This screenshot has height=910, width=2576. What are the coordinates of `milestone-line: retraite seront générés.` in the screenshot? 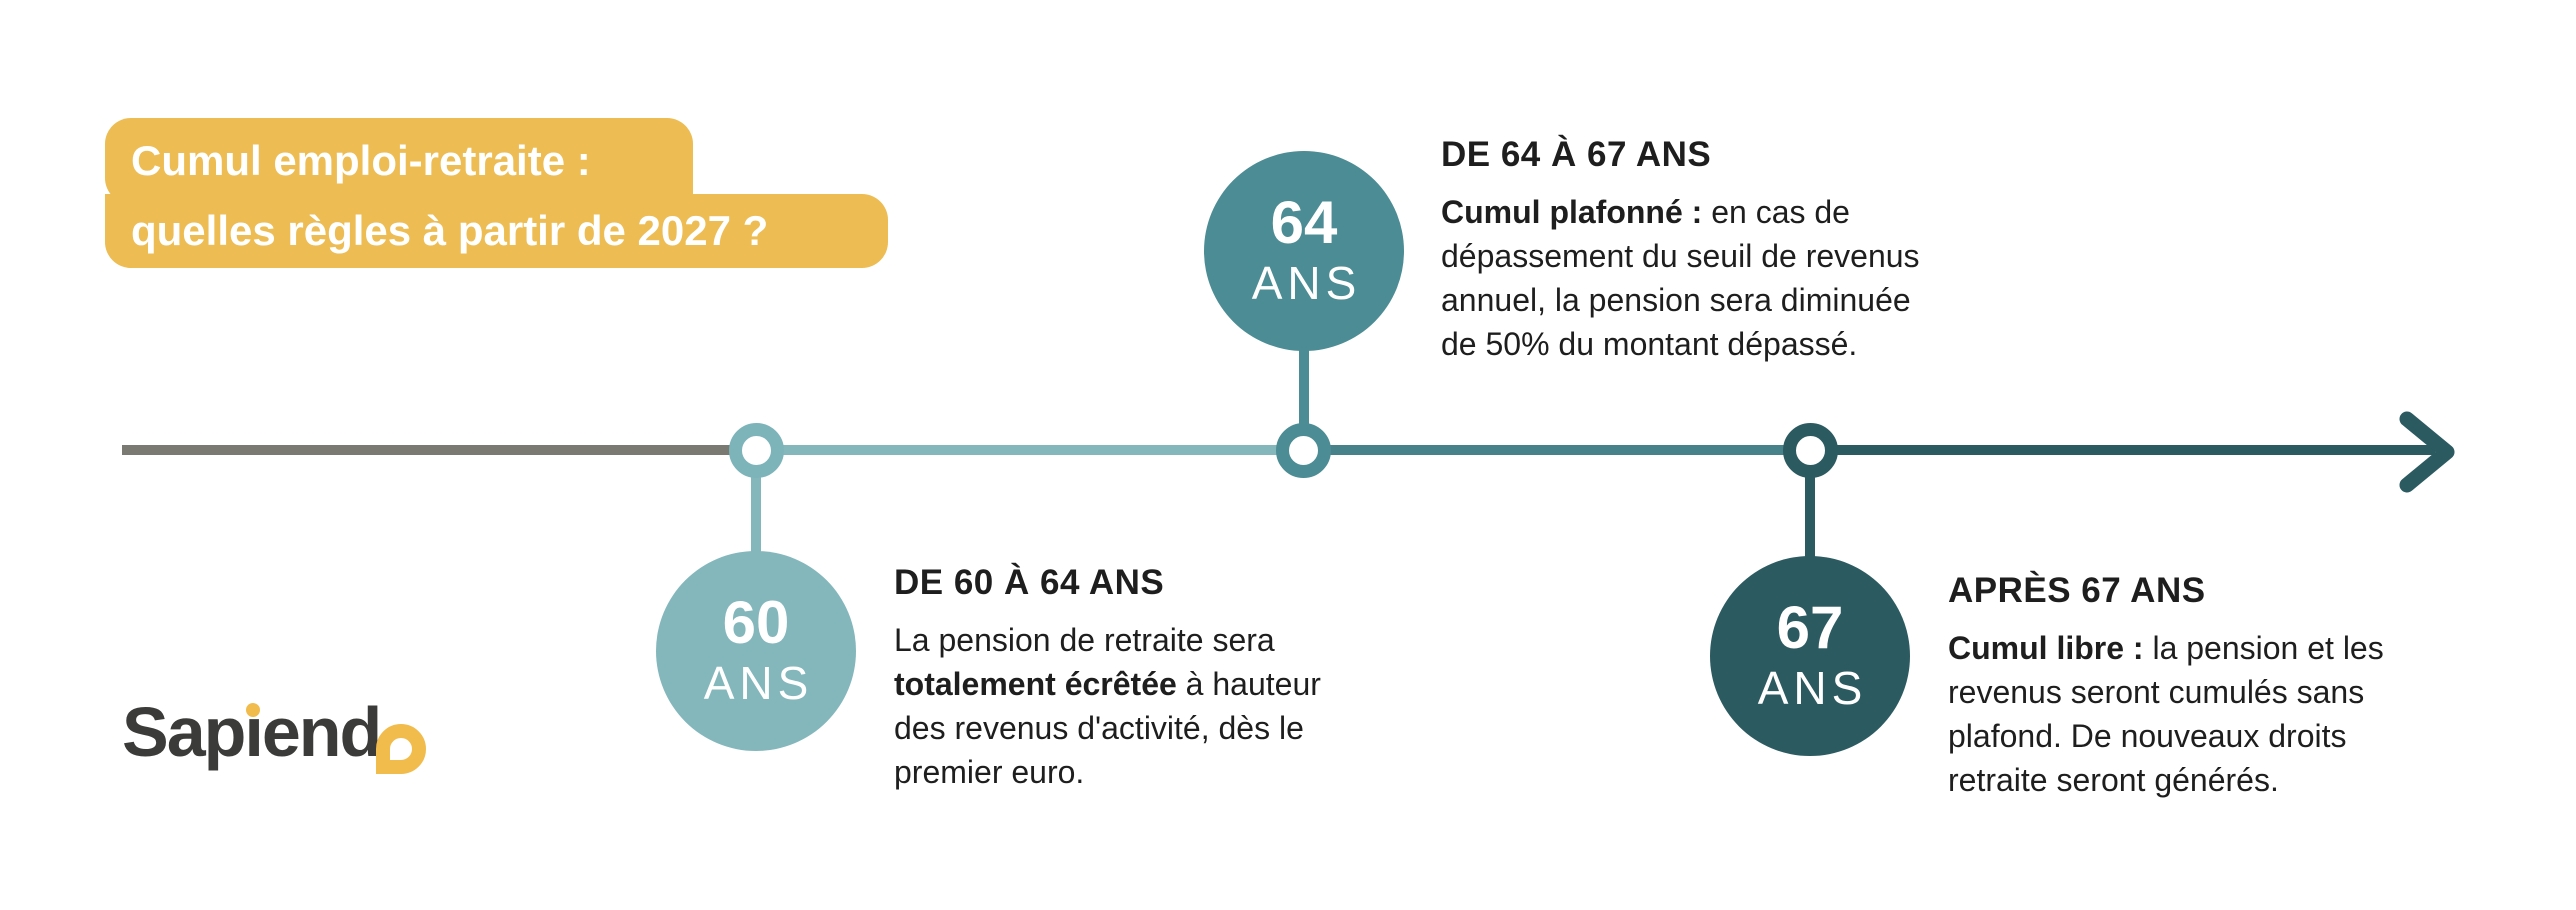 It's located at (2113, 780).